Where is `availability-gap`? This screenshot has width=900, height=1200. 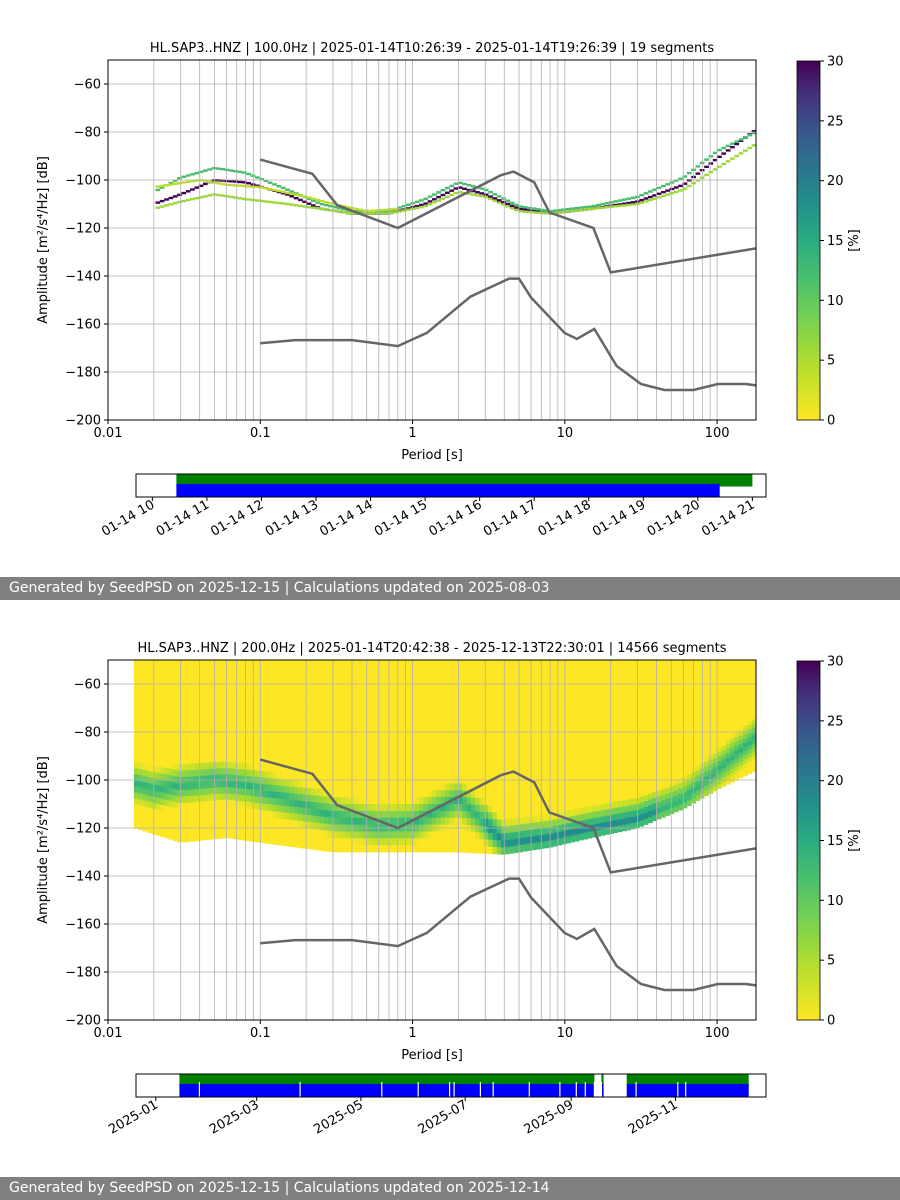
availability-gap is located at coordinates (678, 1089).